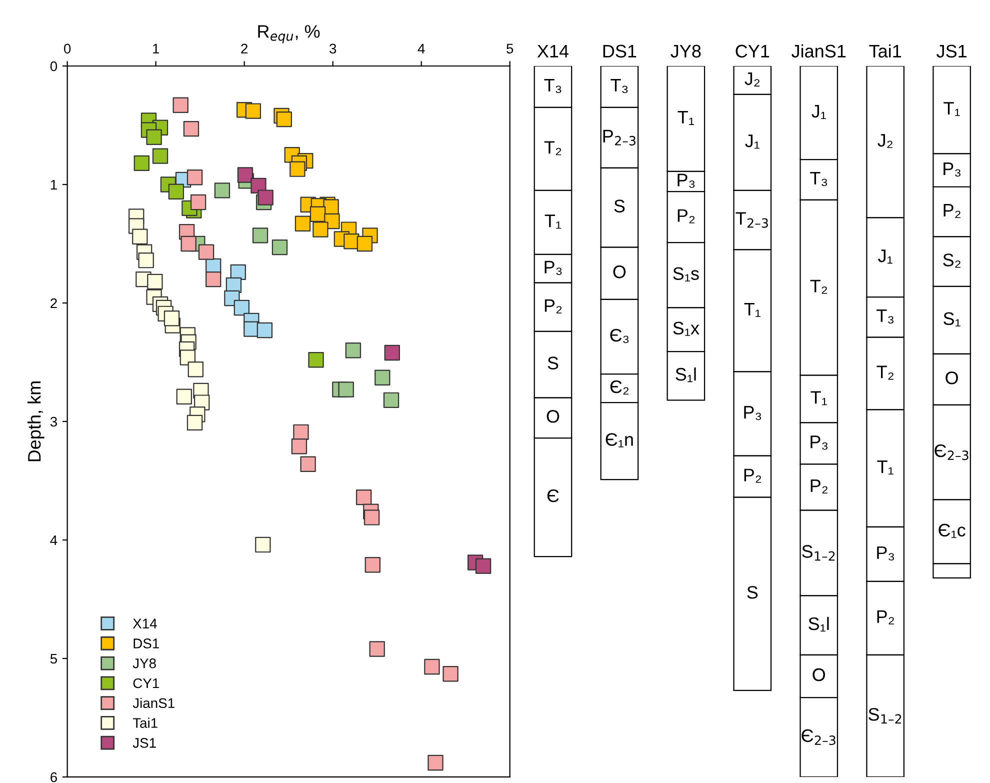  What do you see at coordinates (54, 540) in the screenshot?
I see `y-tick-label: 4` at bounding box center [54, 540].